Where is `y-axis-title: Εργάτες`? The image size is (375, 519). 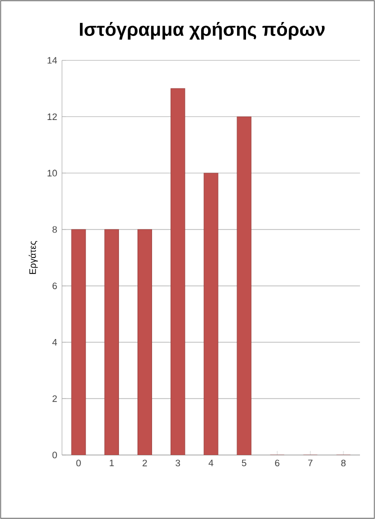
y-axis-title: Εργάτες is located at coordinates (33, 257).